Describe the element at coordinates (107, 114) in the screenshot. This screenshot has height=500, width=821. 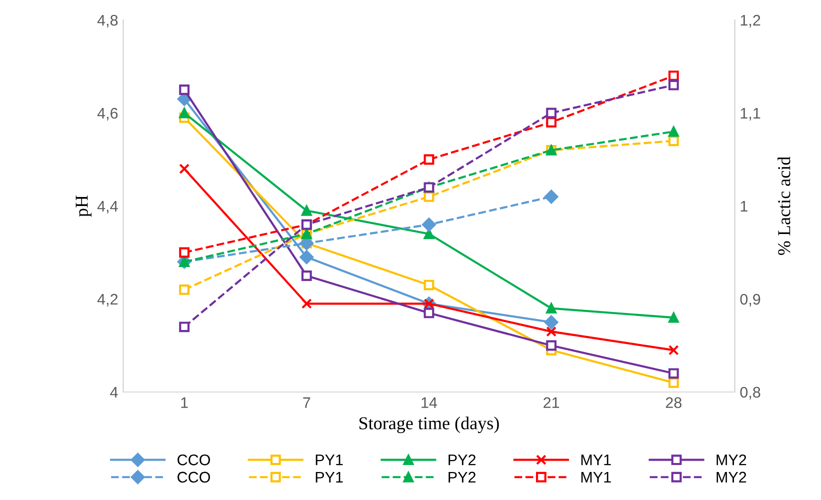
I see `y-tick-label: 4,6` at that location.